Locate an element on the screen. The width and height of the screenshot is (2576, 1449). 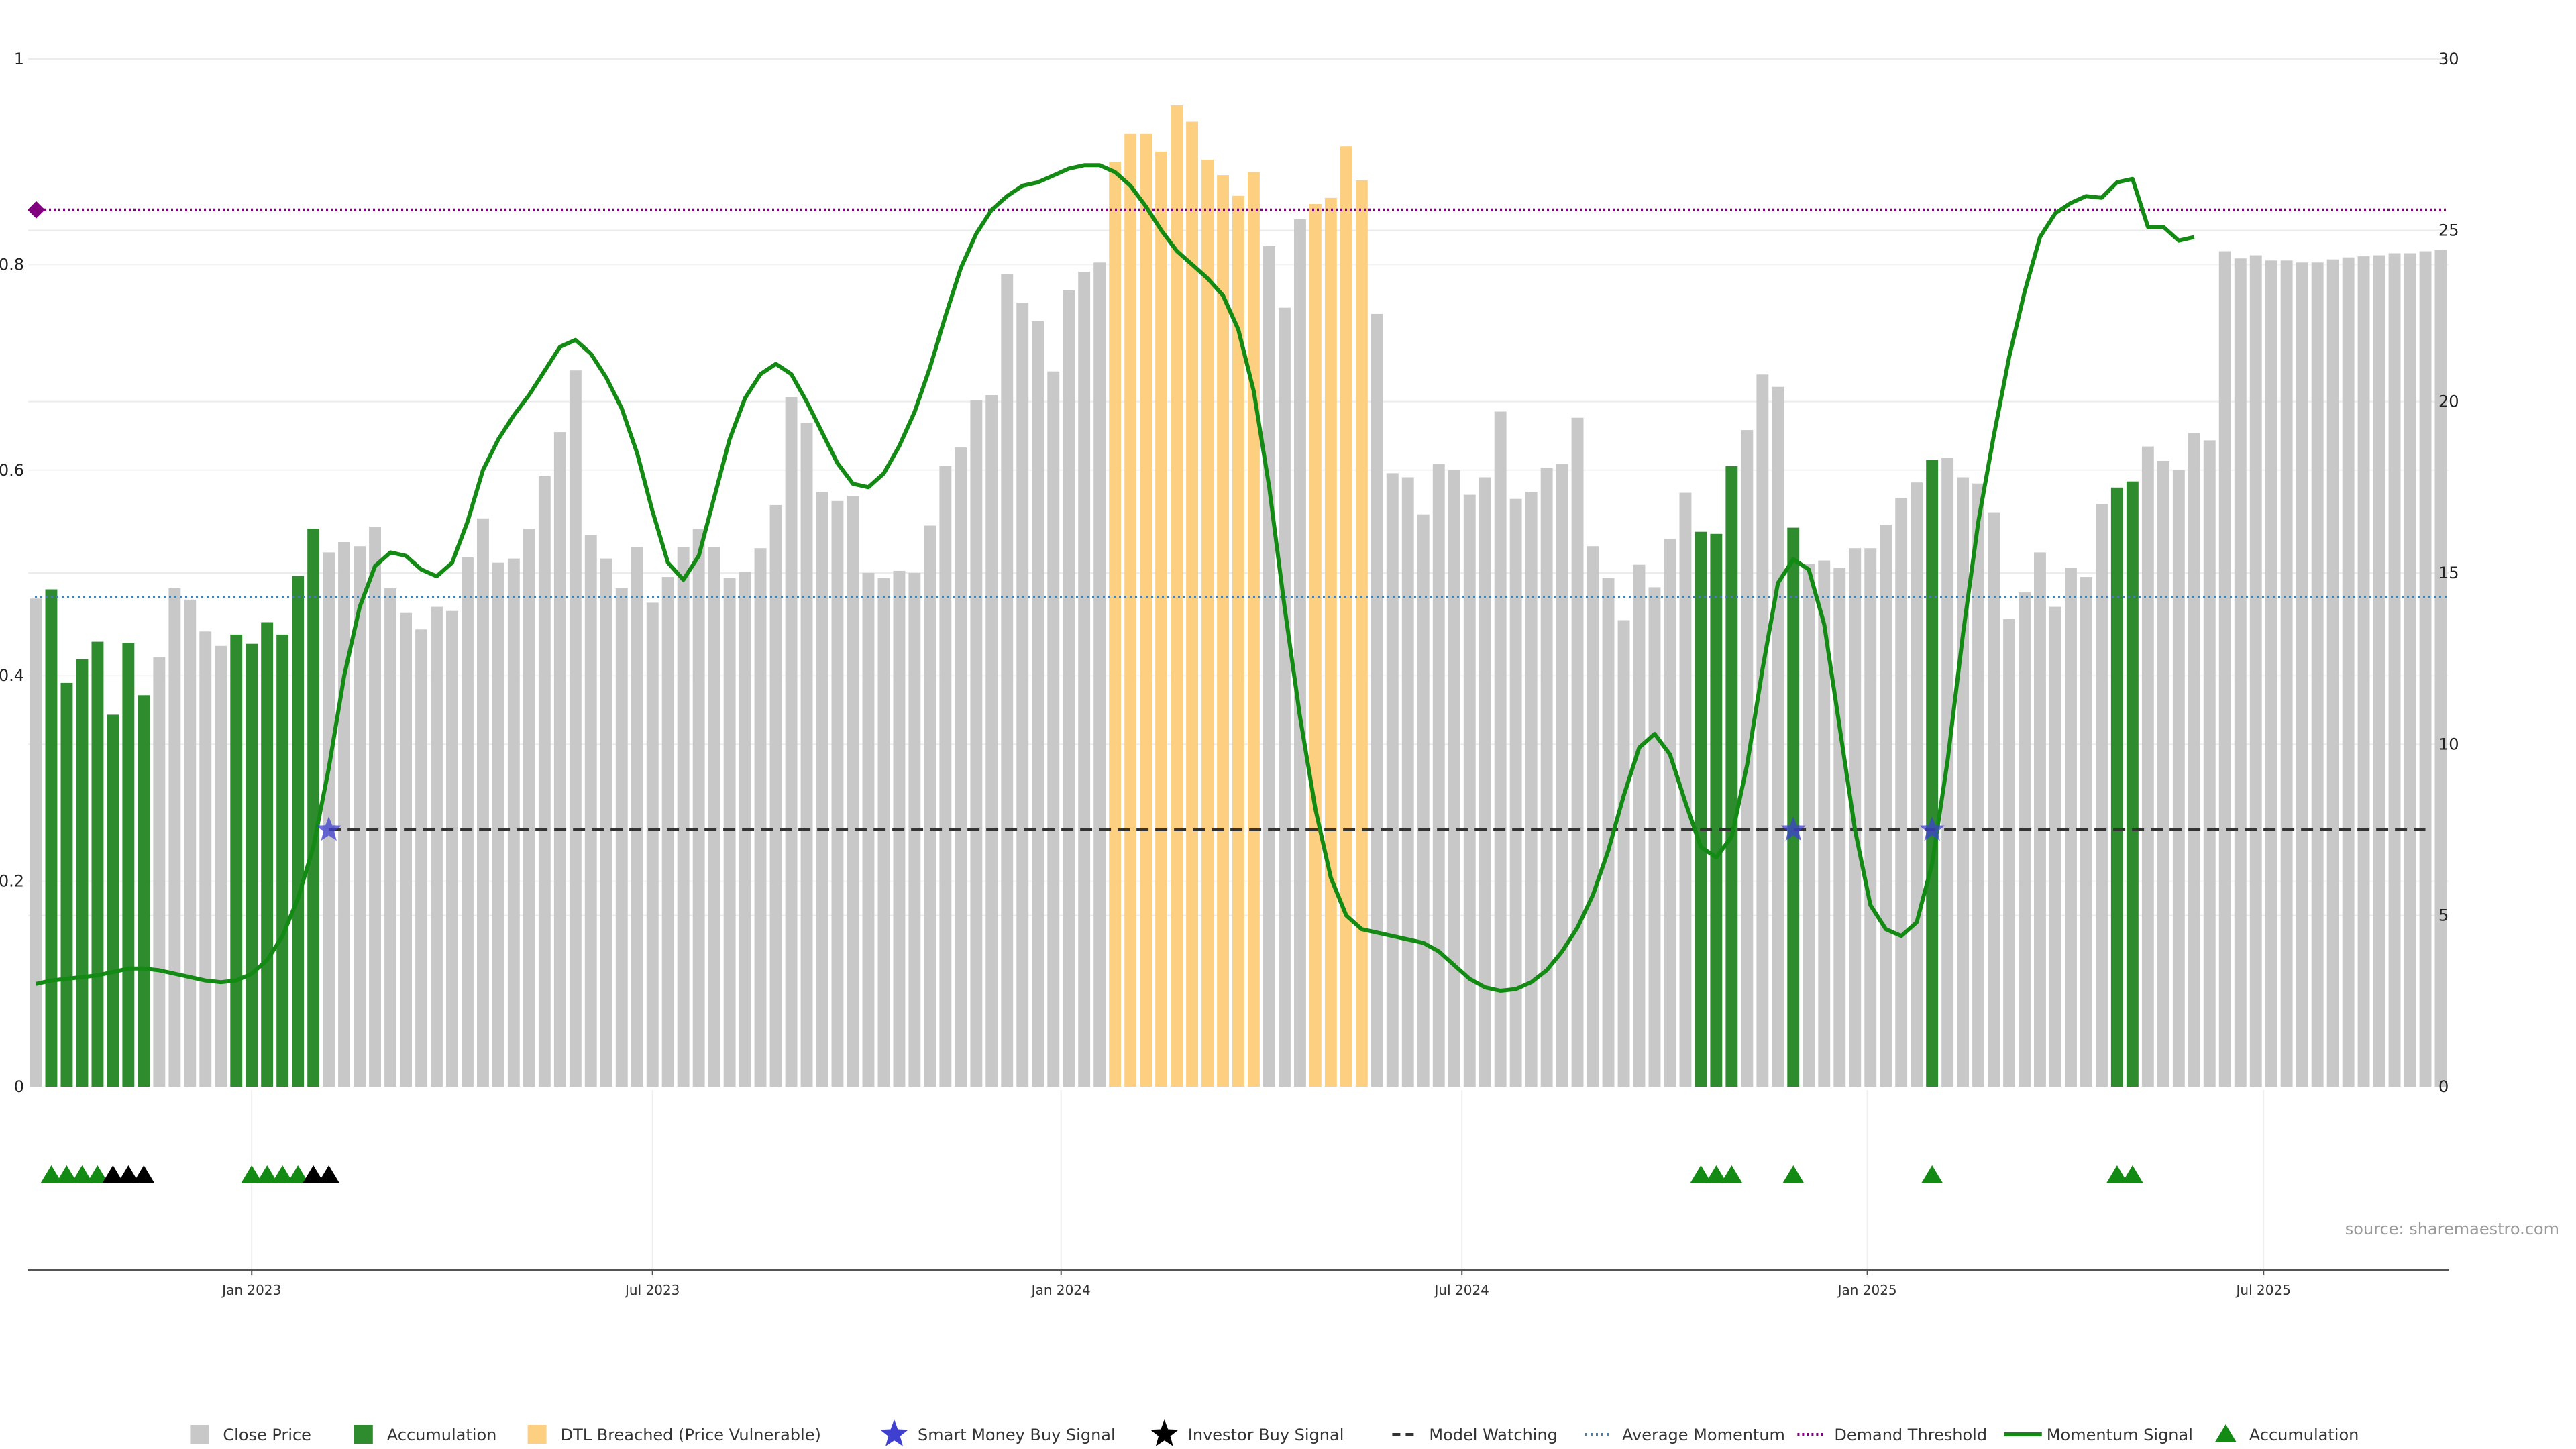
legend-item: Accumulation is located at coordinates (2287, 1434).